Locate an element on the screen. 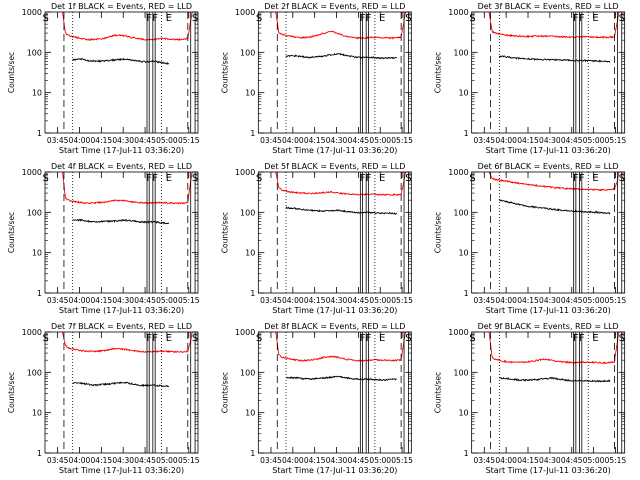 This screenshot has width=640, height=480. chart-title: Det 4f BLACK = Events, RED = LLD is located at coordinates (121, 166).